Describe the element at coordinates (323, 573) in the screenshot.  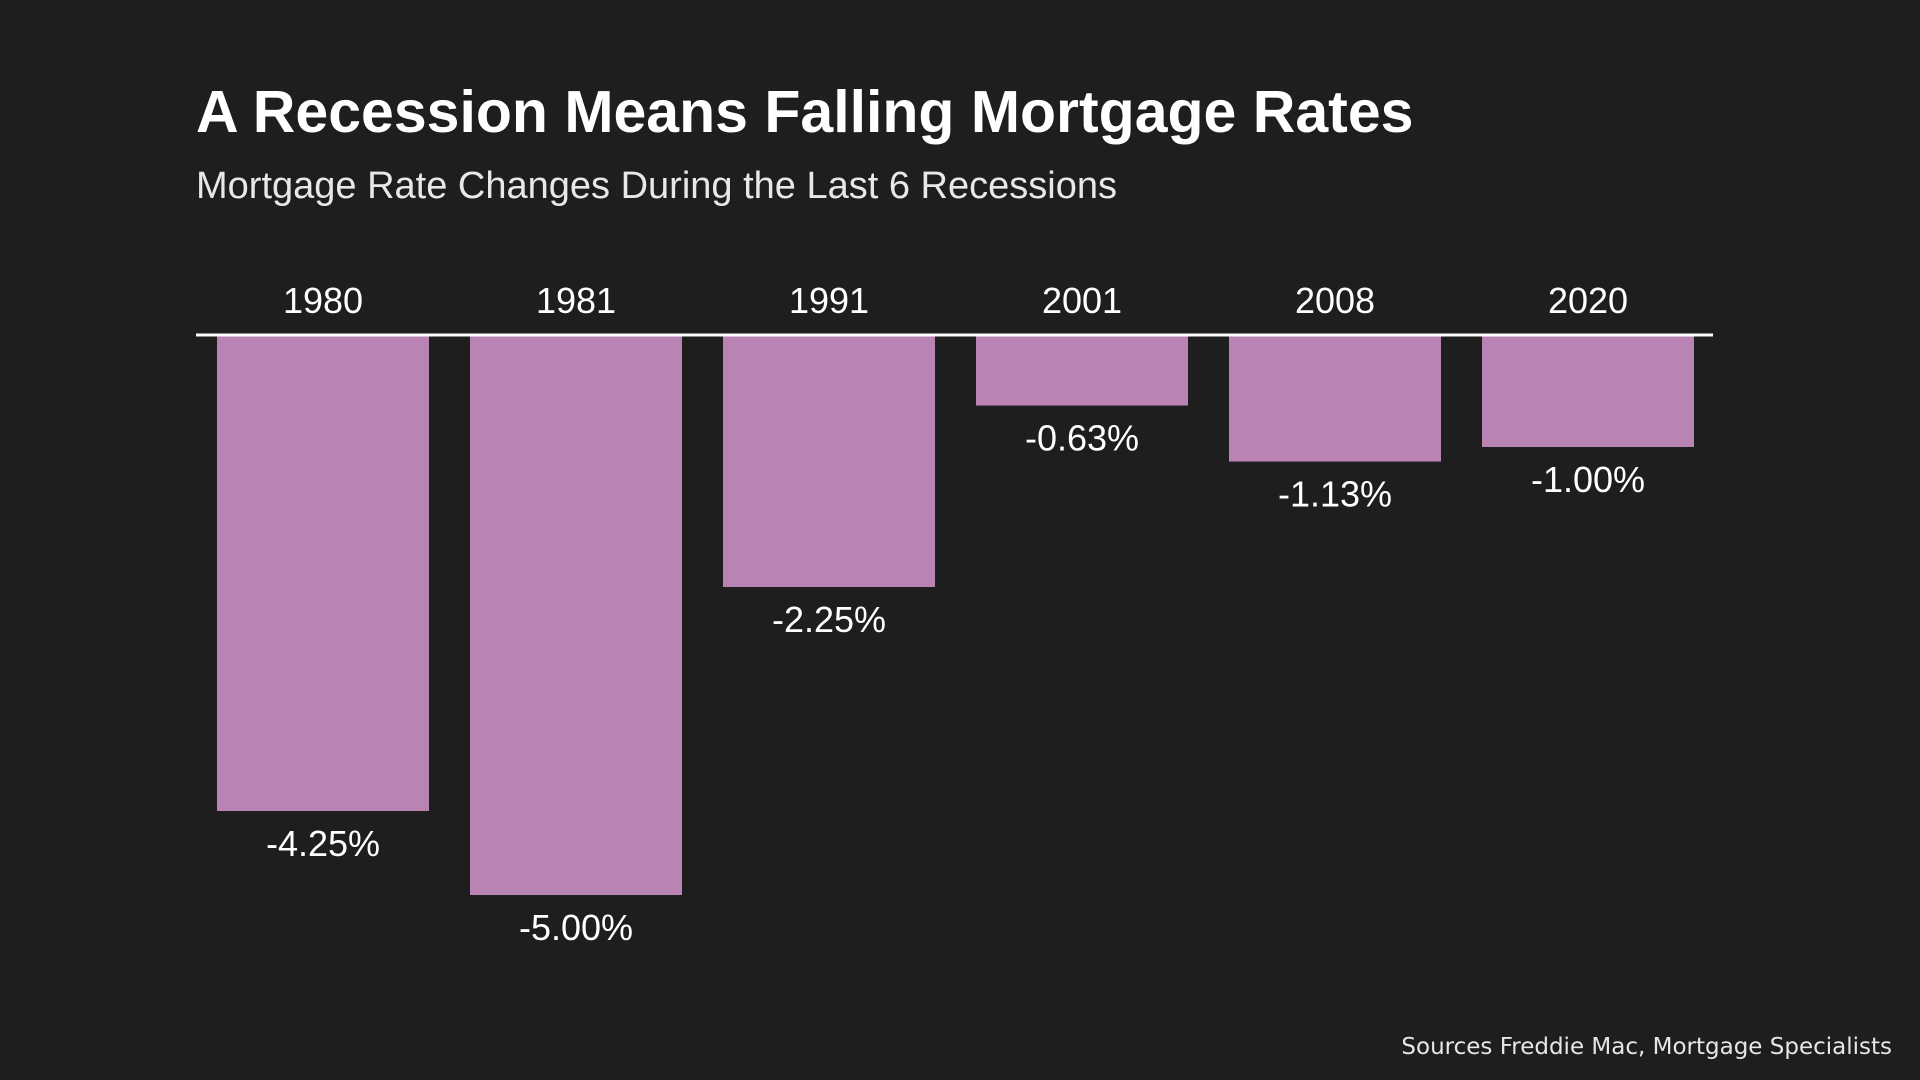
I see `bar-1980` at that location.